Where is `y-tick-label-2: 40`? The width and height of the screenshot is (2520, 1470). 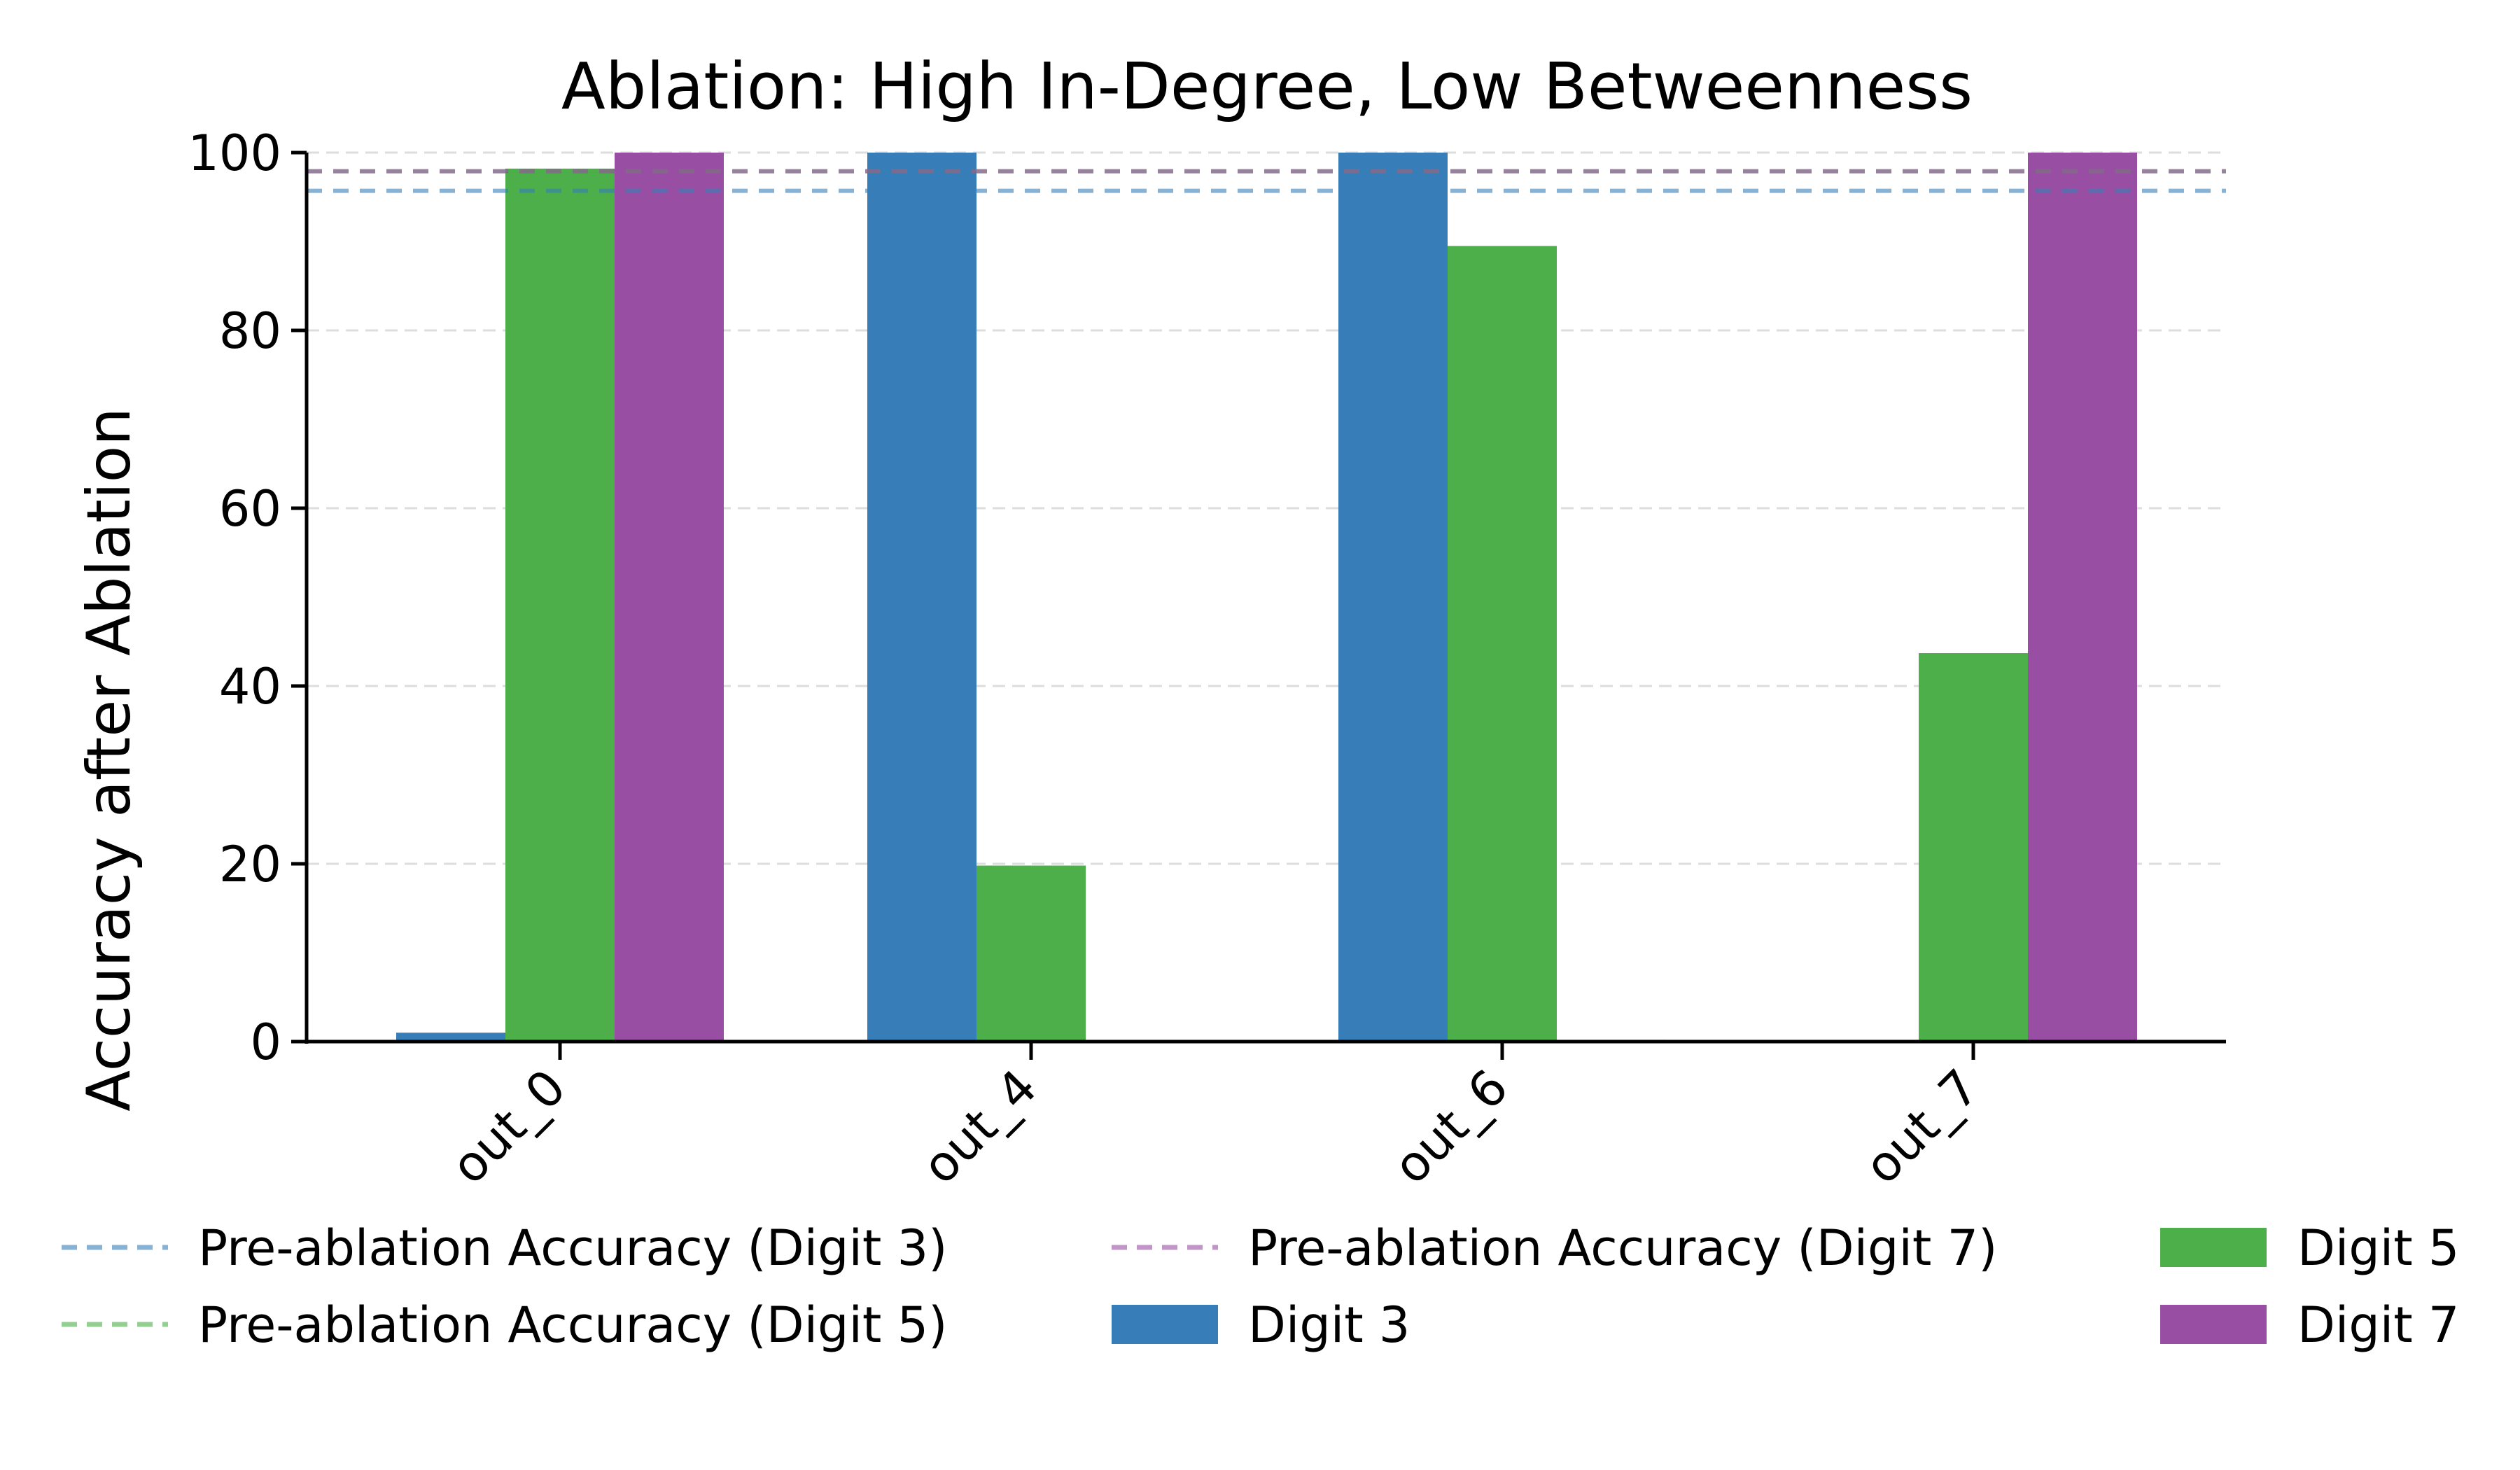
y-tick-label-2: 40 is located at coordinates (250, 686).